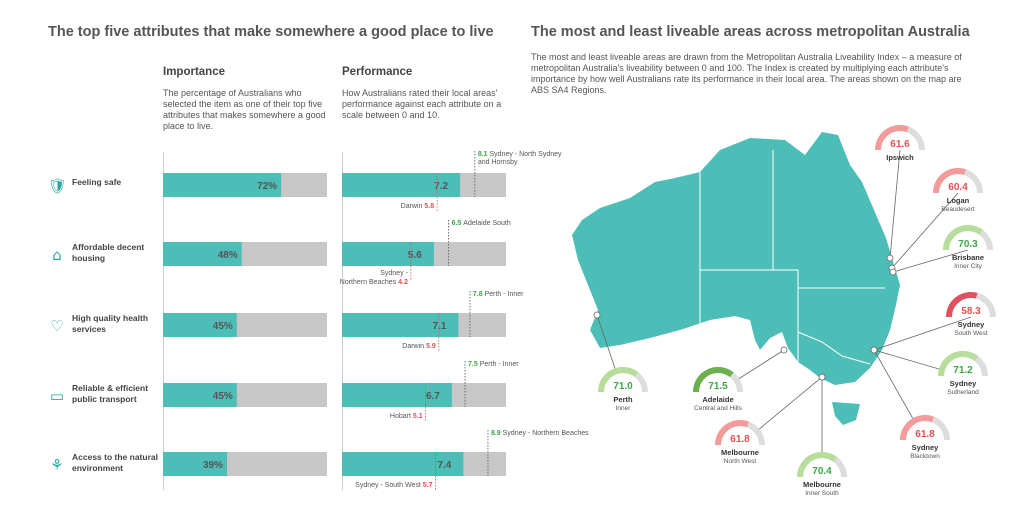 This screenshot has width=1030, height=524. Describe the element at coordinates (481, 223) in the screenshot. I see `high-label: 6.5 Adelaide South` at that location.